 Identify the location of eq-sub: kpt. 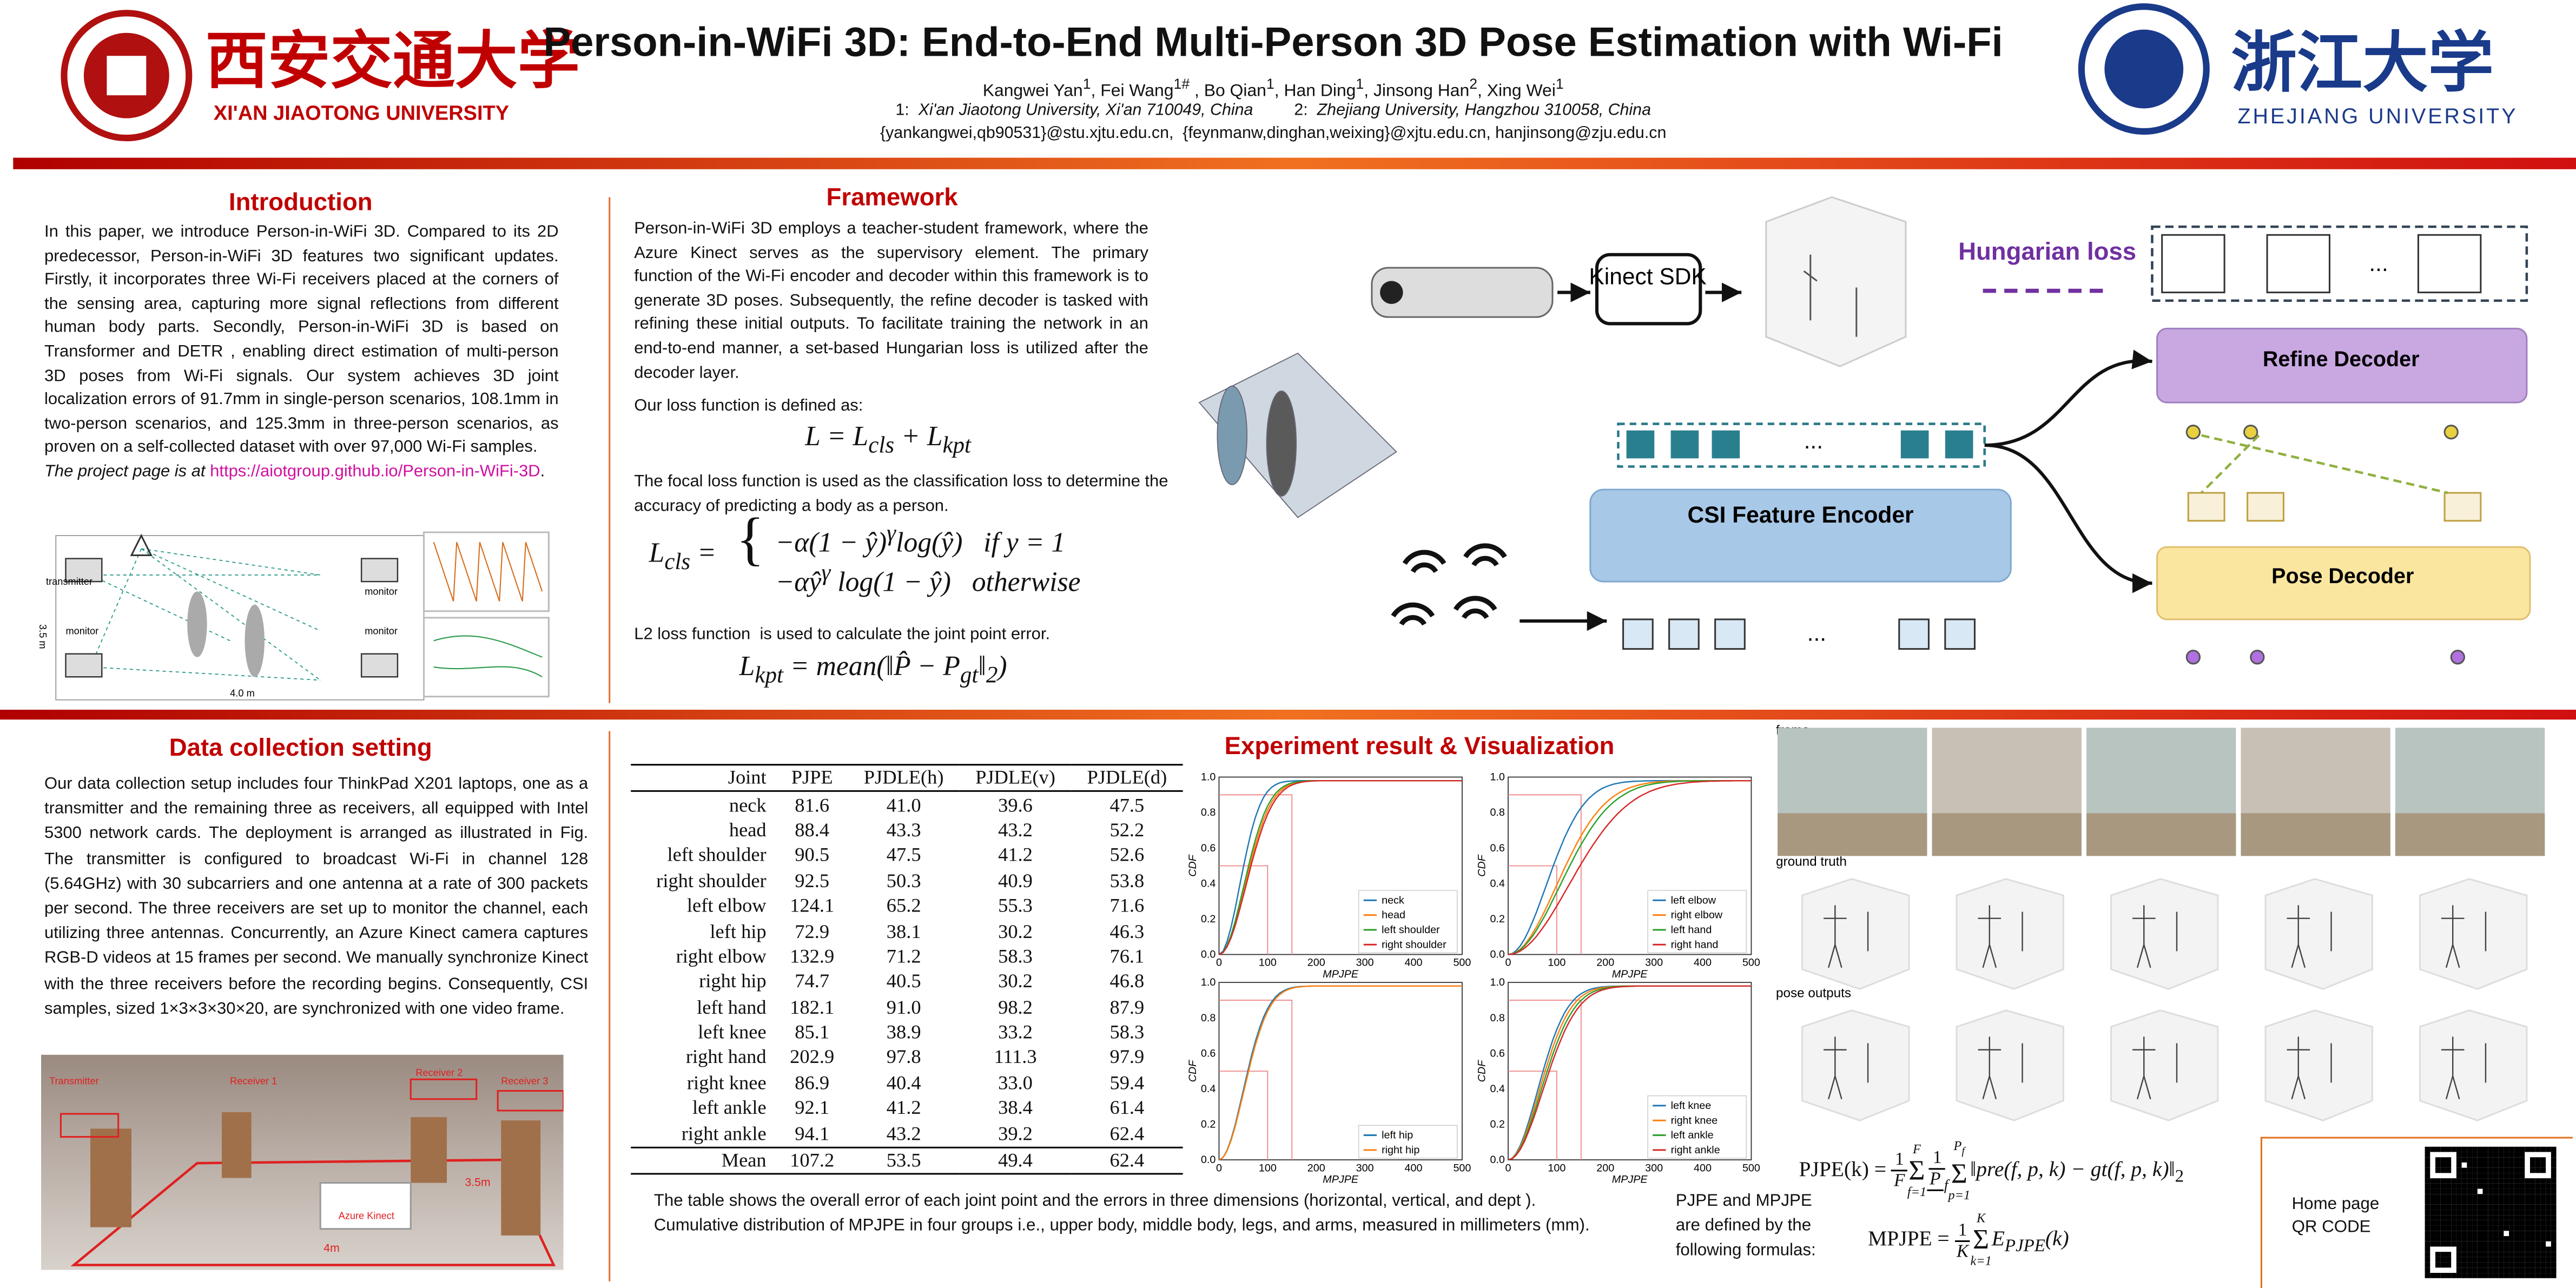
(769, 676).